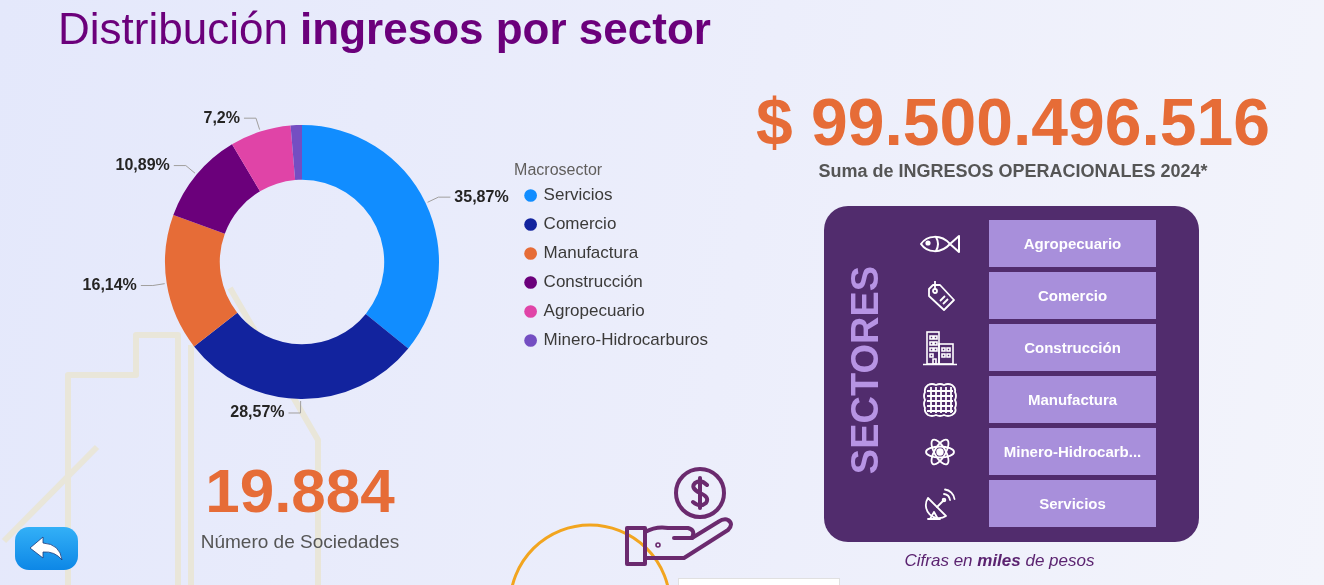  I want to click on category-label: Manufactura, so click(1072, 399).